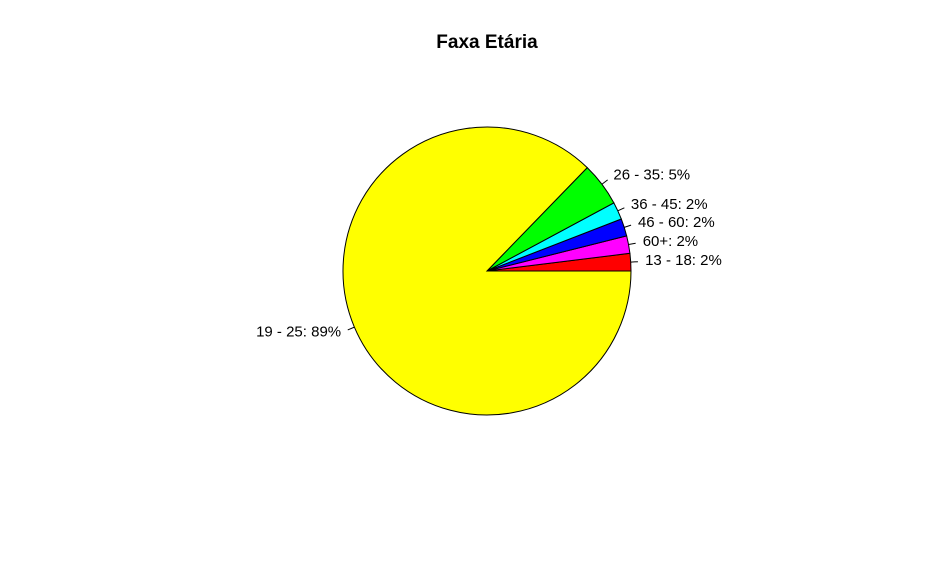 This screenshot has width=936, height=564. I want to click on slice-label: 46 - 60: 2%, so click(676, 222).